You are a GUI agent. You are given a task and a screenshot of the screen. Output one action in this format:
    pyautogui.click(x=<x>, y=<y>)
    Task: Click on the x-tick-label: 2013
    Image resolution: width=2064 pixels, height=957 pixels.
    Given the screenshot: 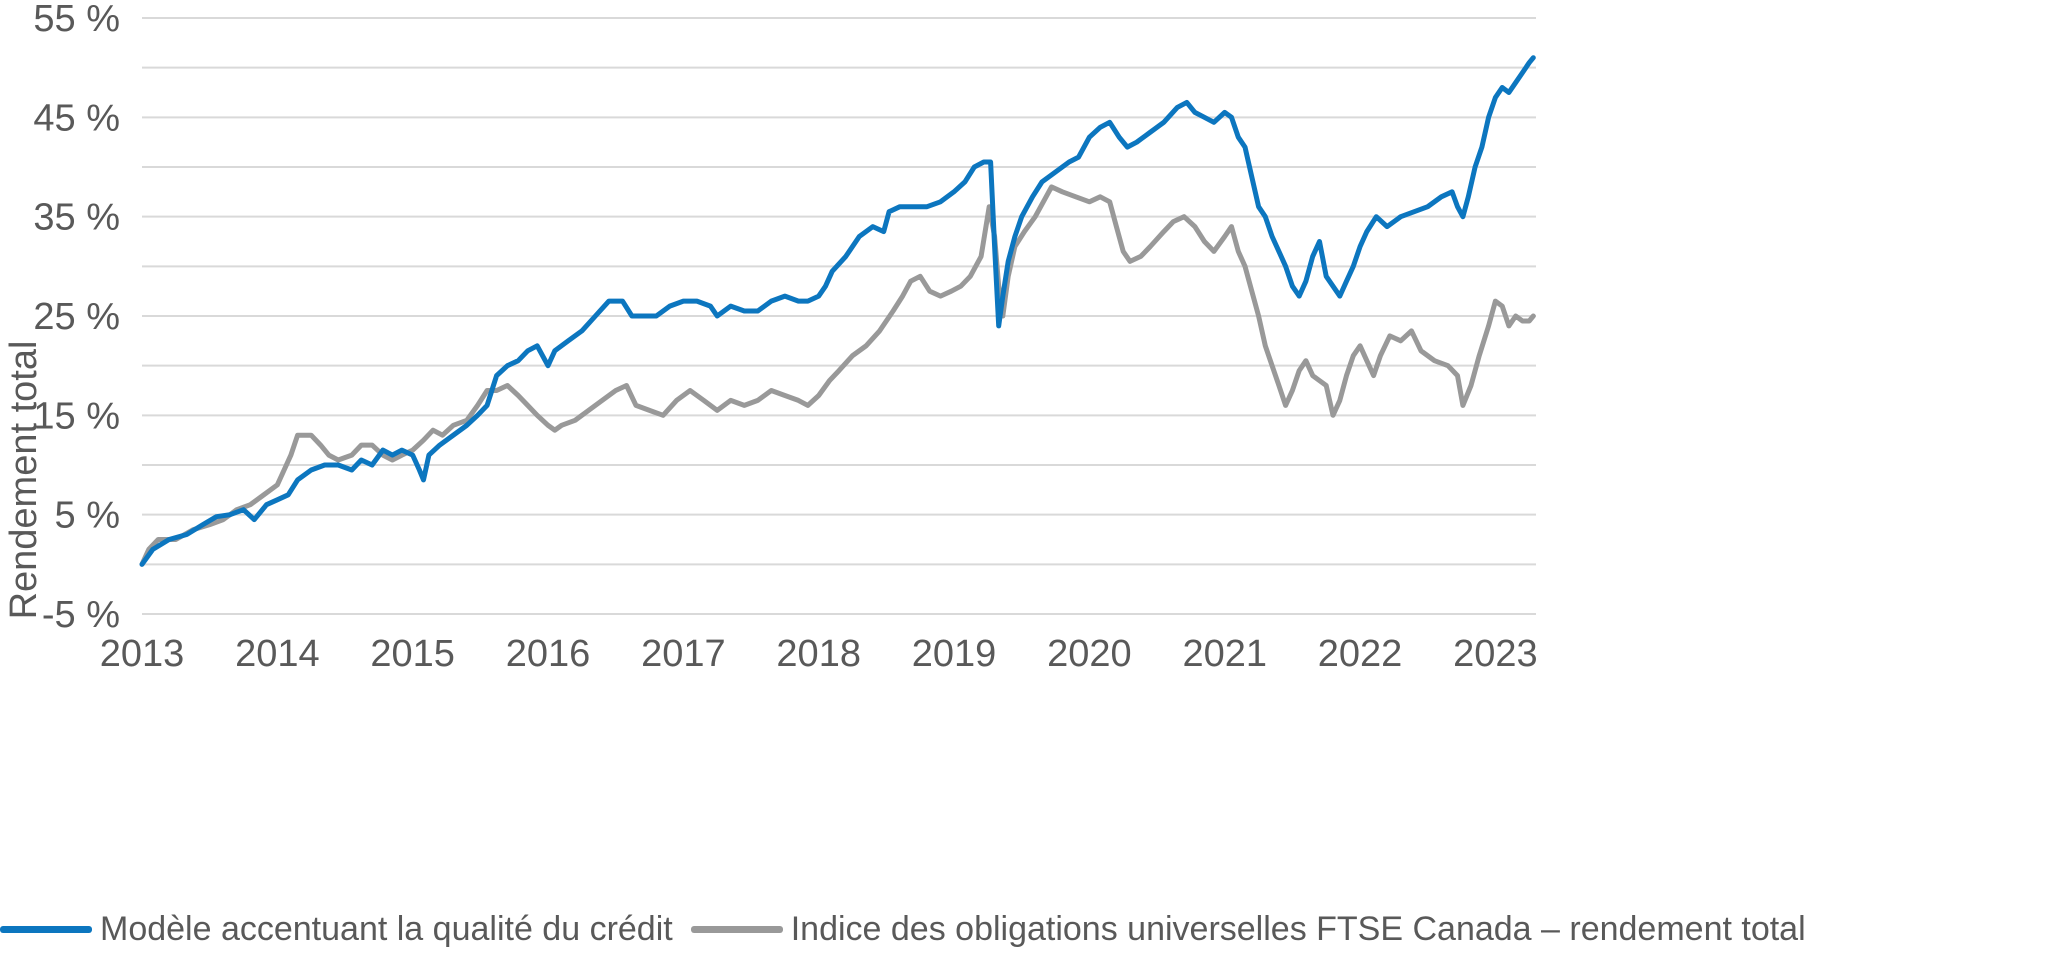 What is the action you would take?
    pyautogui.click(x=142, y=654)
    